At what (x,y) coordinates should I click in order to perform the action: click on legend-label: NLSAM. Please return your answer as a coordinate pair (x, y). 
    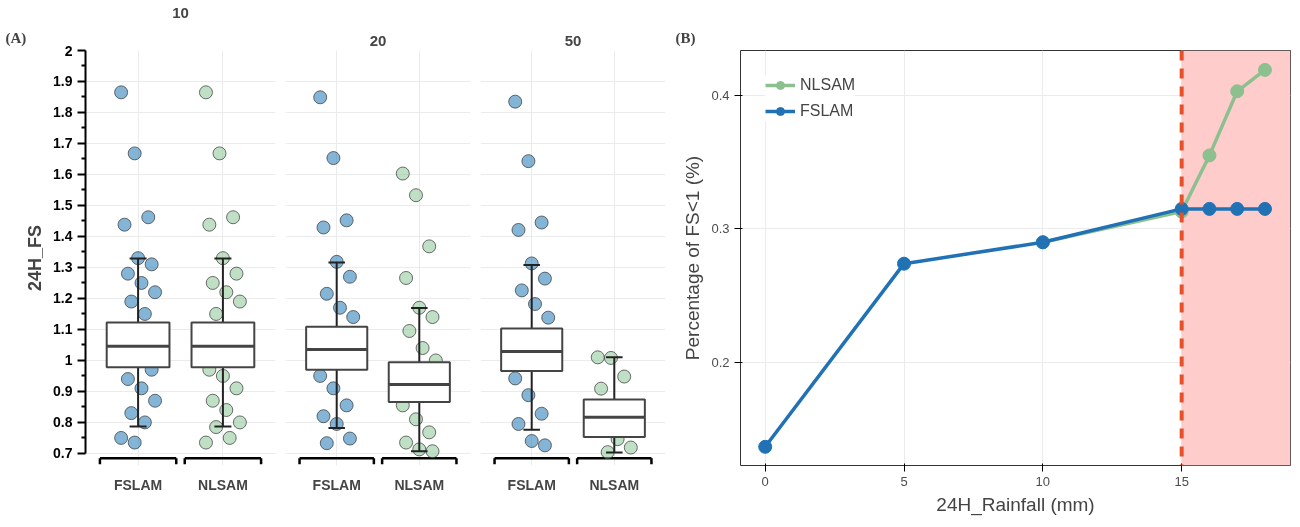
    Looking at the image, I should click on (828, 85).